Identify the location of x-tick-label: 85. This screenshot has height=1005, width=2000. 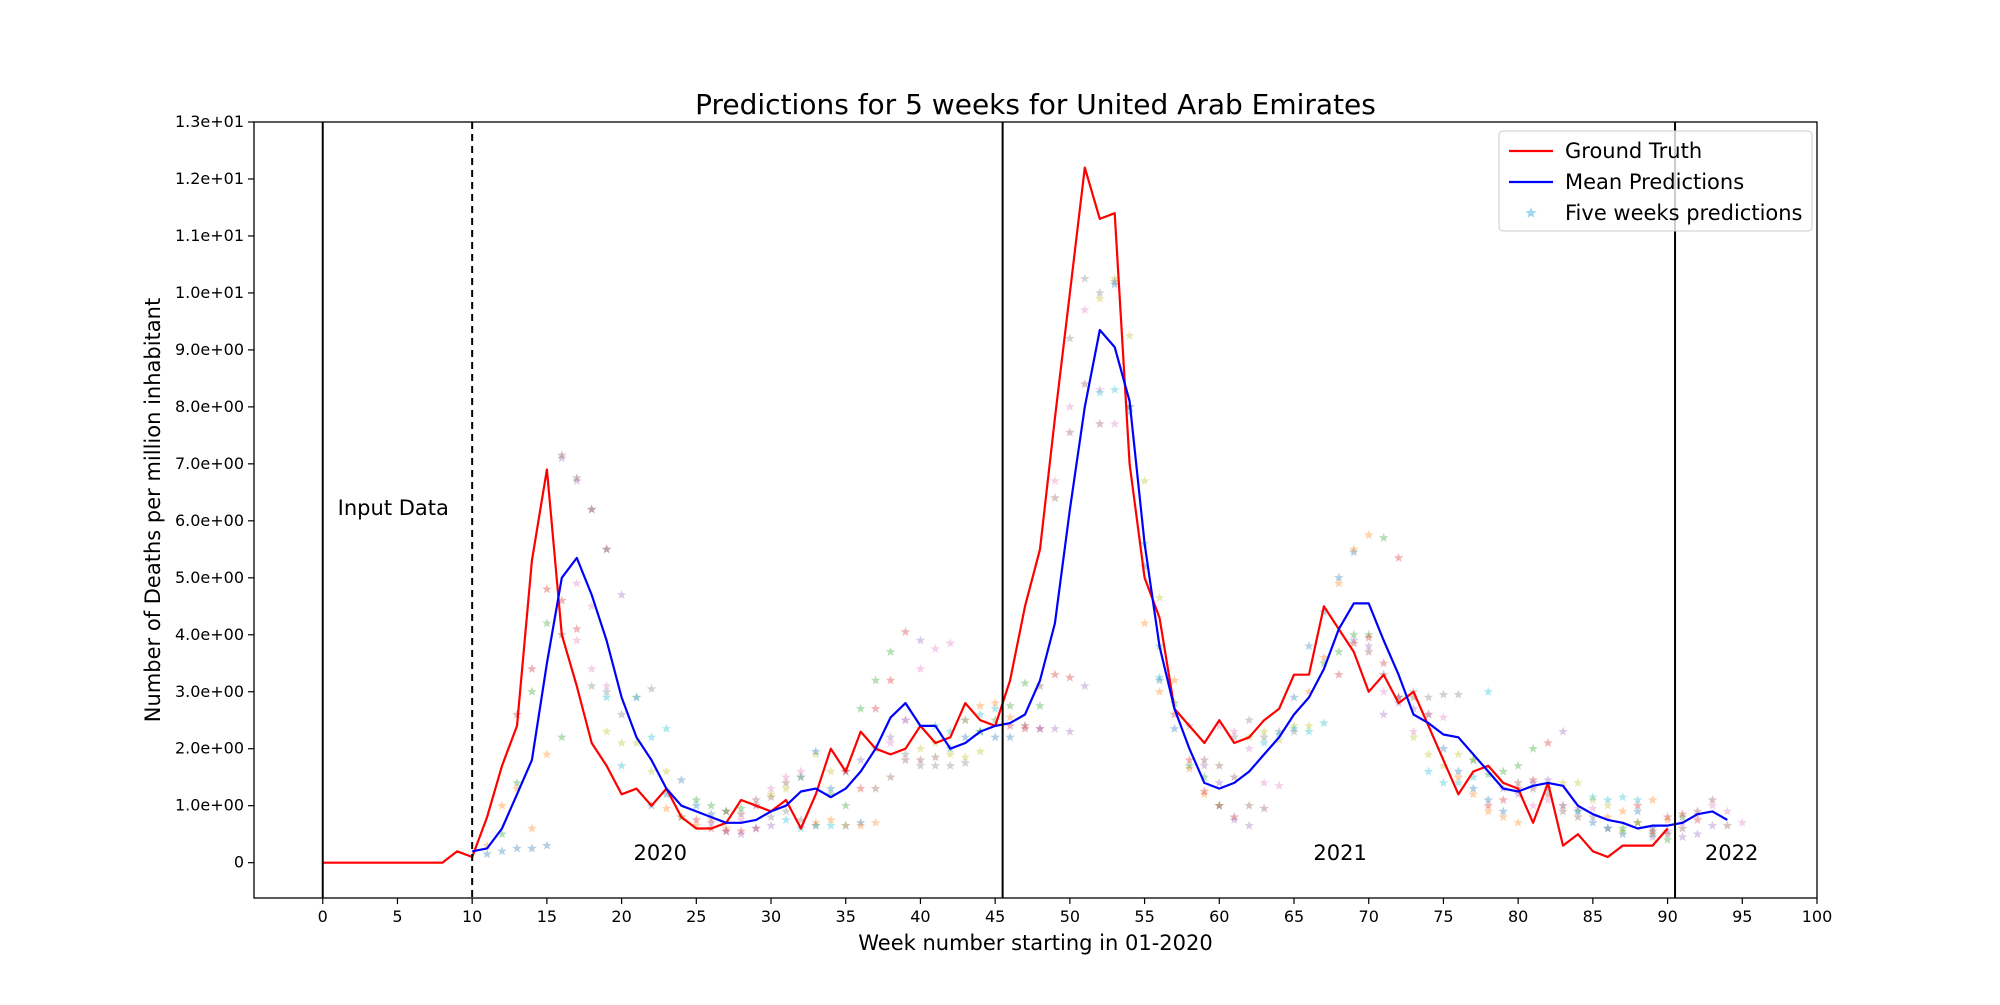
(1593, 916).